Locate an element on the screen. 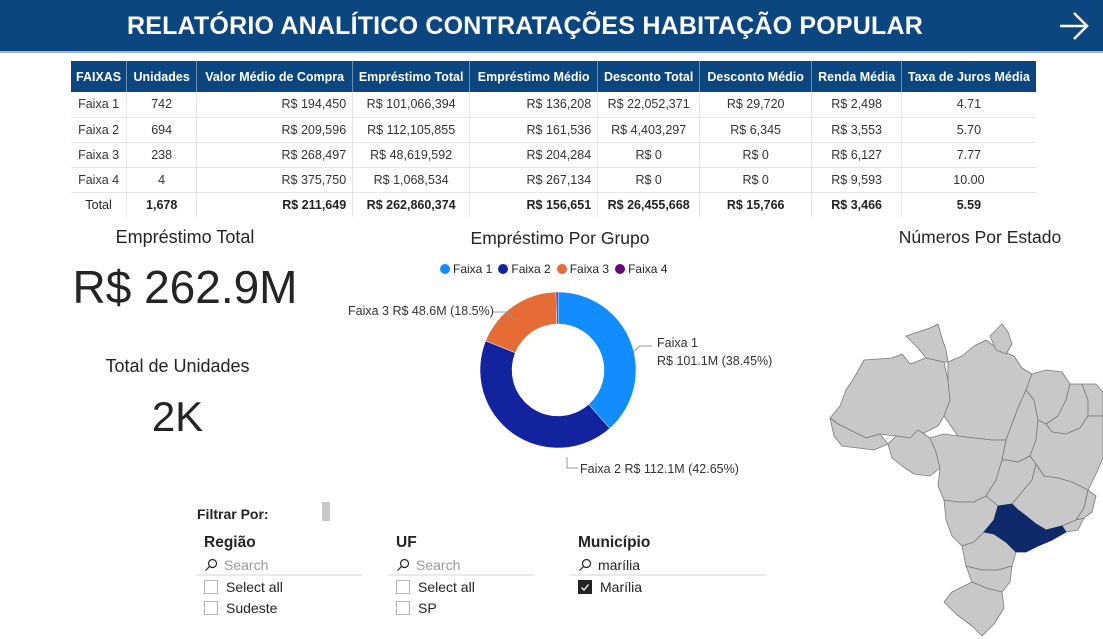  legend-label: Faixa 4 is located at coordinates (648, 269).